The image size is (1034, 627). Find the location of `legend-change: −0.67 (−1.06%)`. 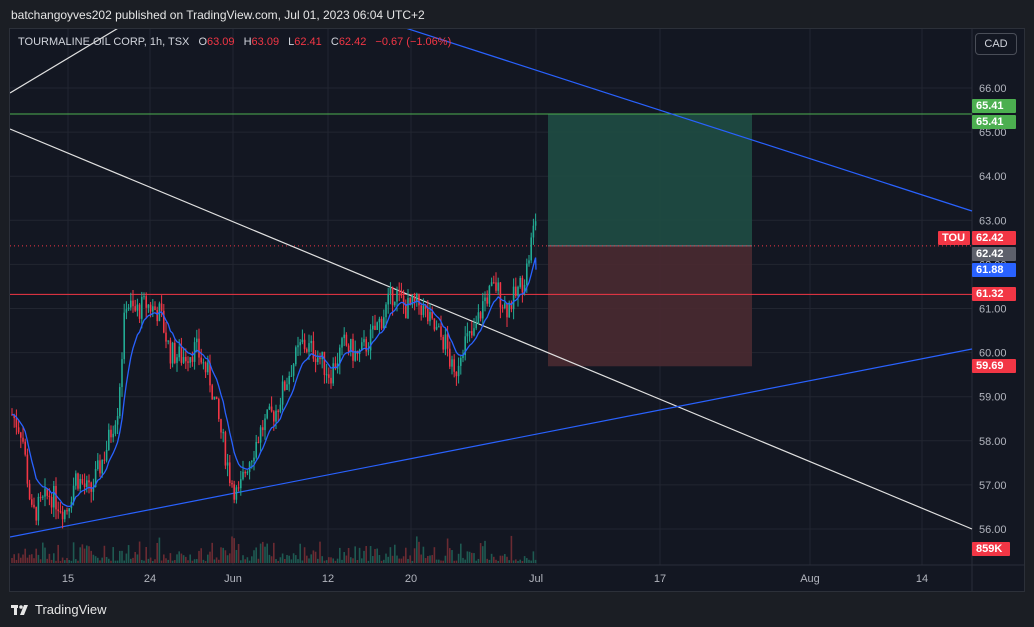

legend-change: −0.67 (−1.06%) is located at coordinates (413, 42).